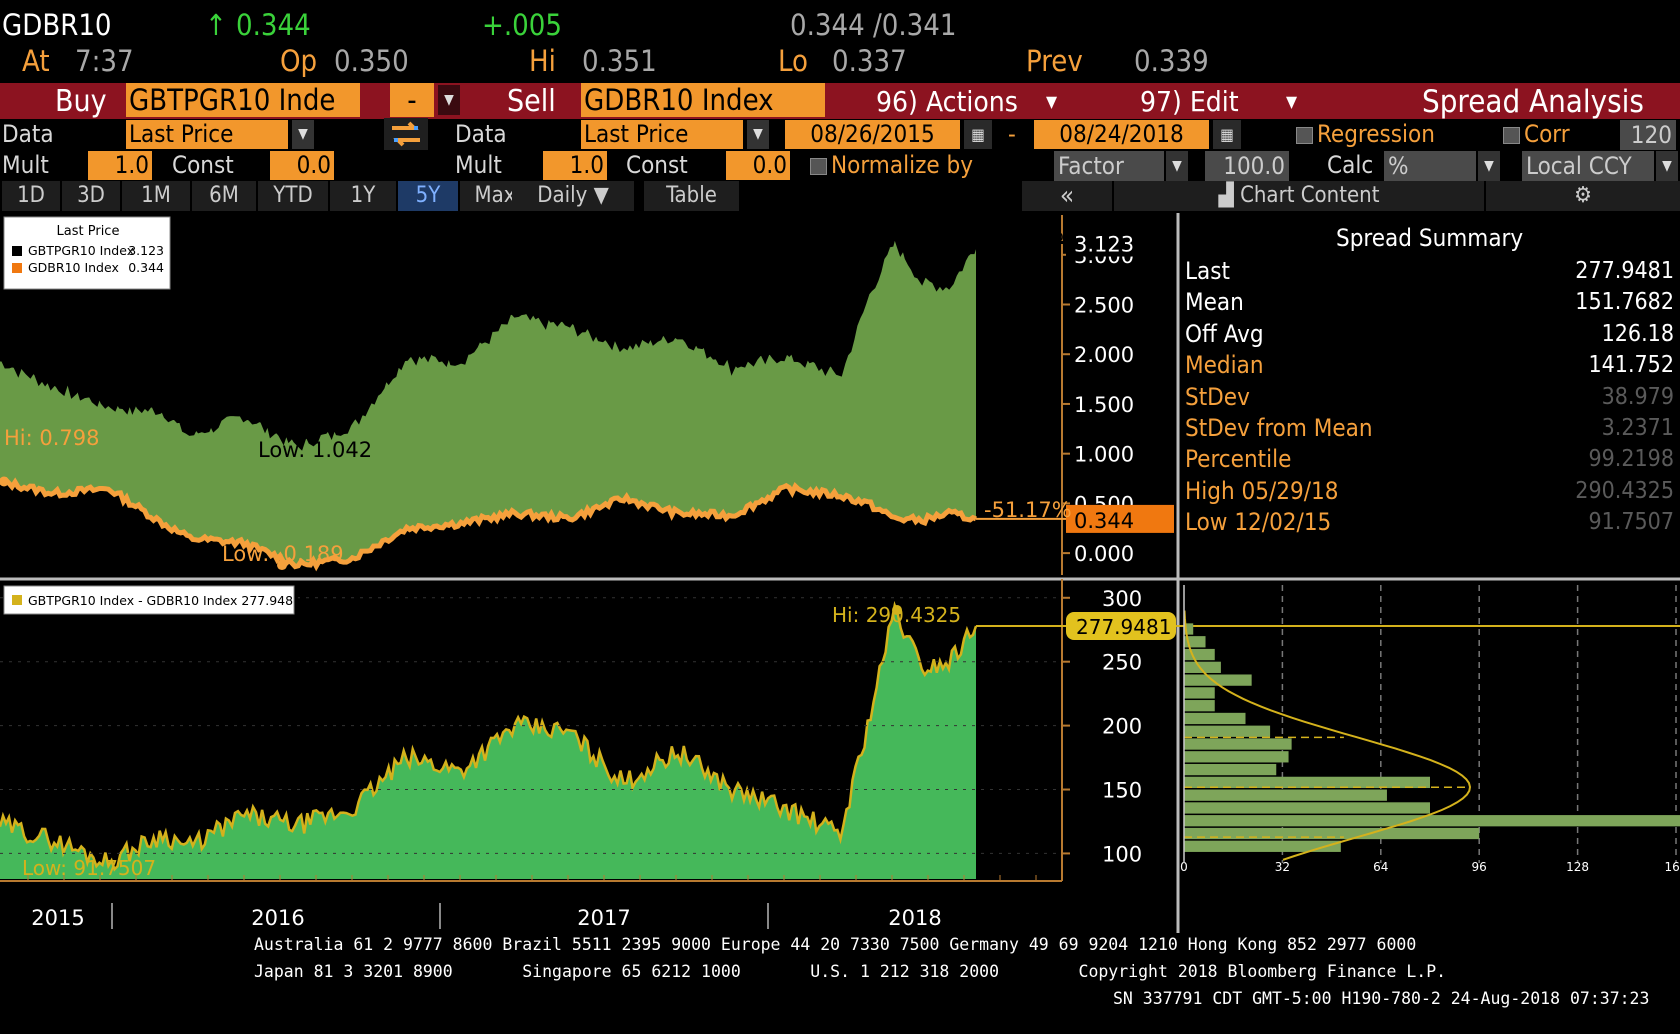 This screenshot has height=1034, width=1680. What do you see at coordinates (1104, 355) in the screenshot?
I see `price-tick-label: 2.000` at bounding box center [1104, 355].